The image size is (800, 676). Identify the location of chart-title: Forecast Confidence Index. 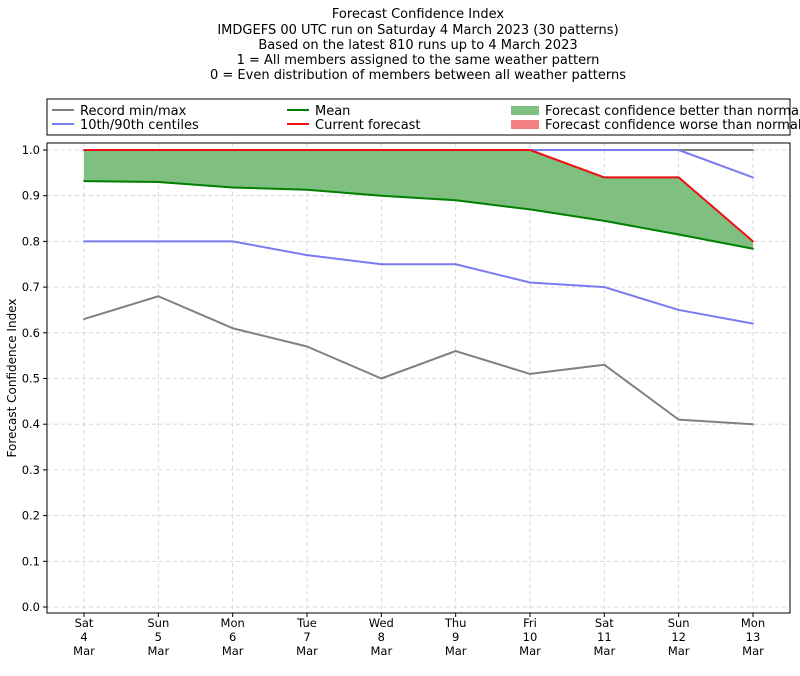
(418, 14).